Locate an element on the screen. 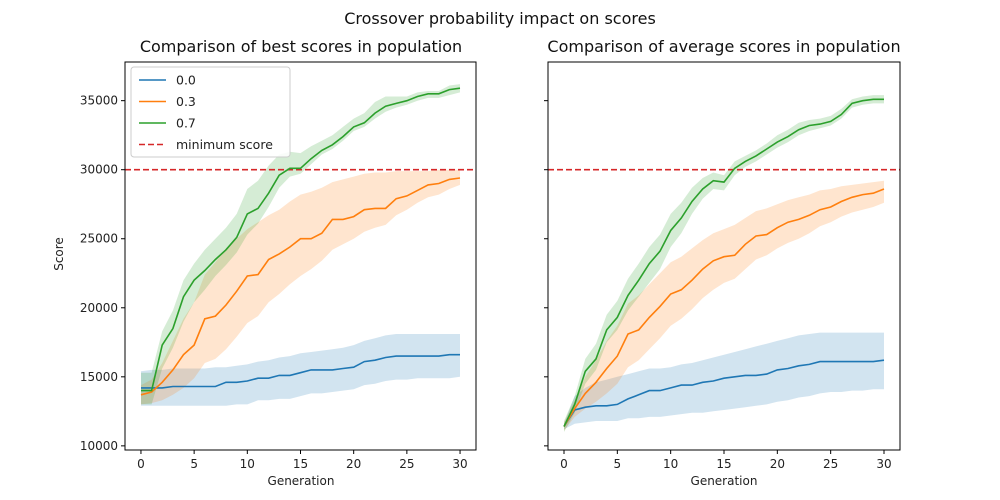  legend: 0.0 0.3 0.7 minimum score is located at coordinates (210, 112).